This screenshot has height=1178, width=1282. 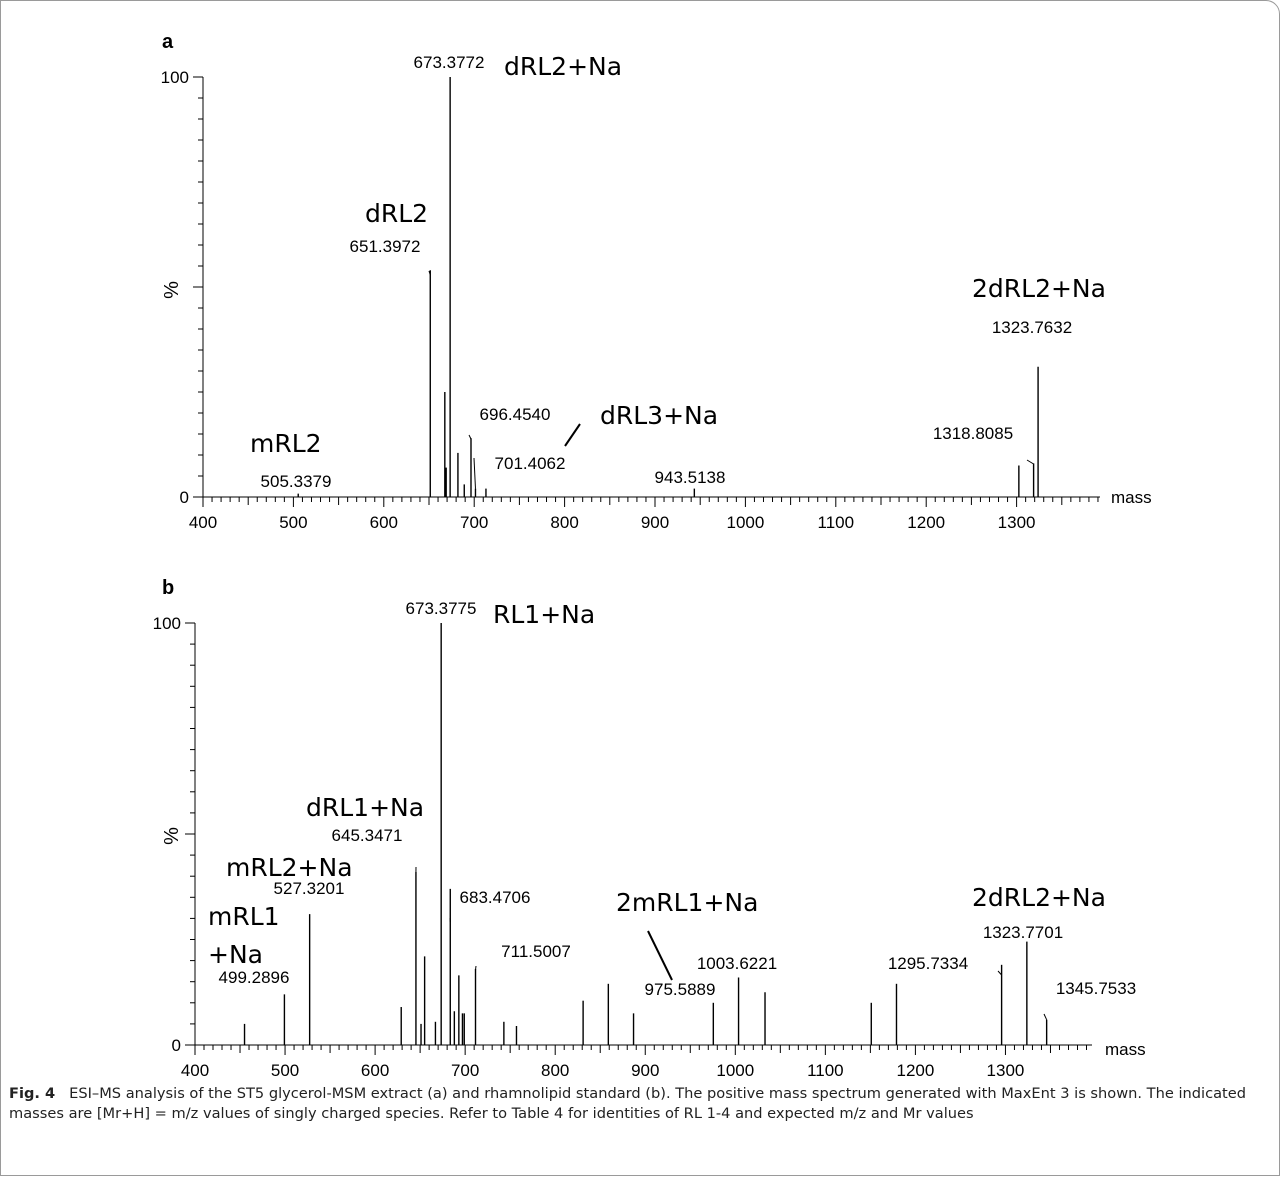 I want to click on peak-mass-label: 645.3471, so click(x=367, y=835).